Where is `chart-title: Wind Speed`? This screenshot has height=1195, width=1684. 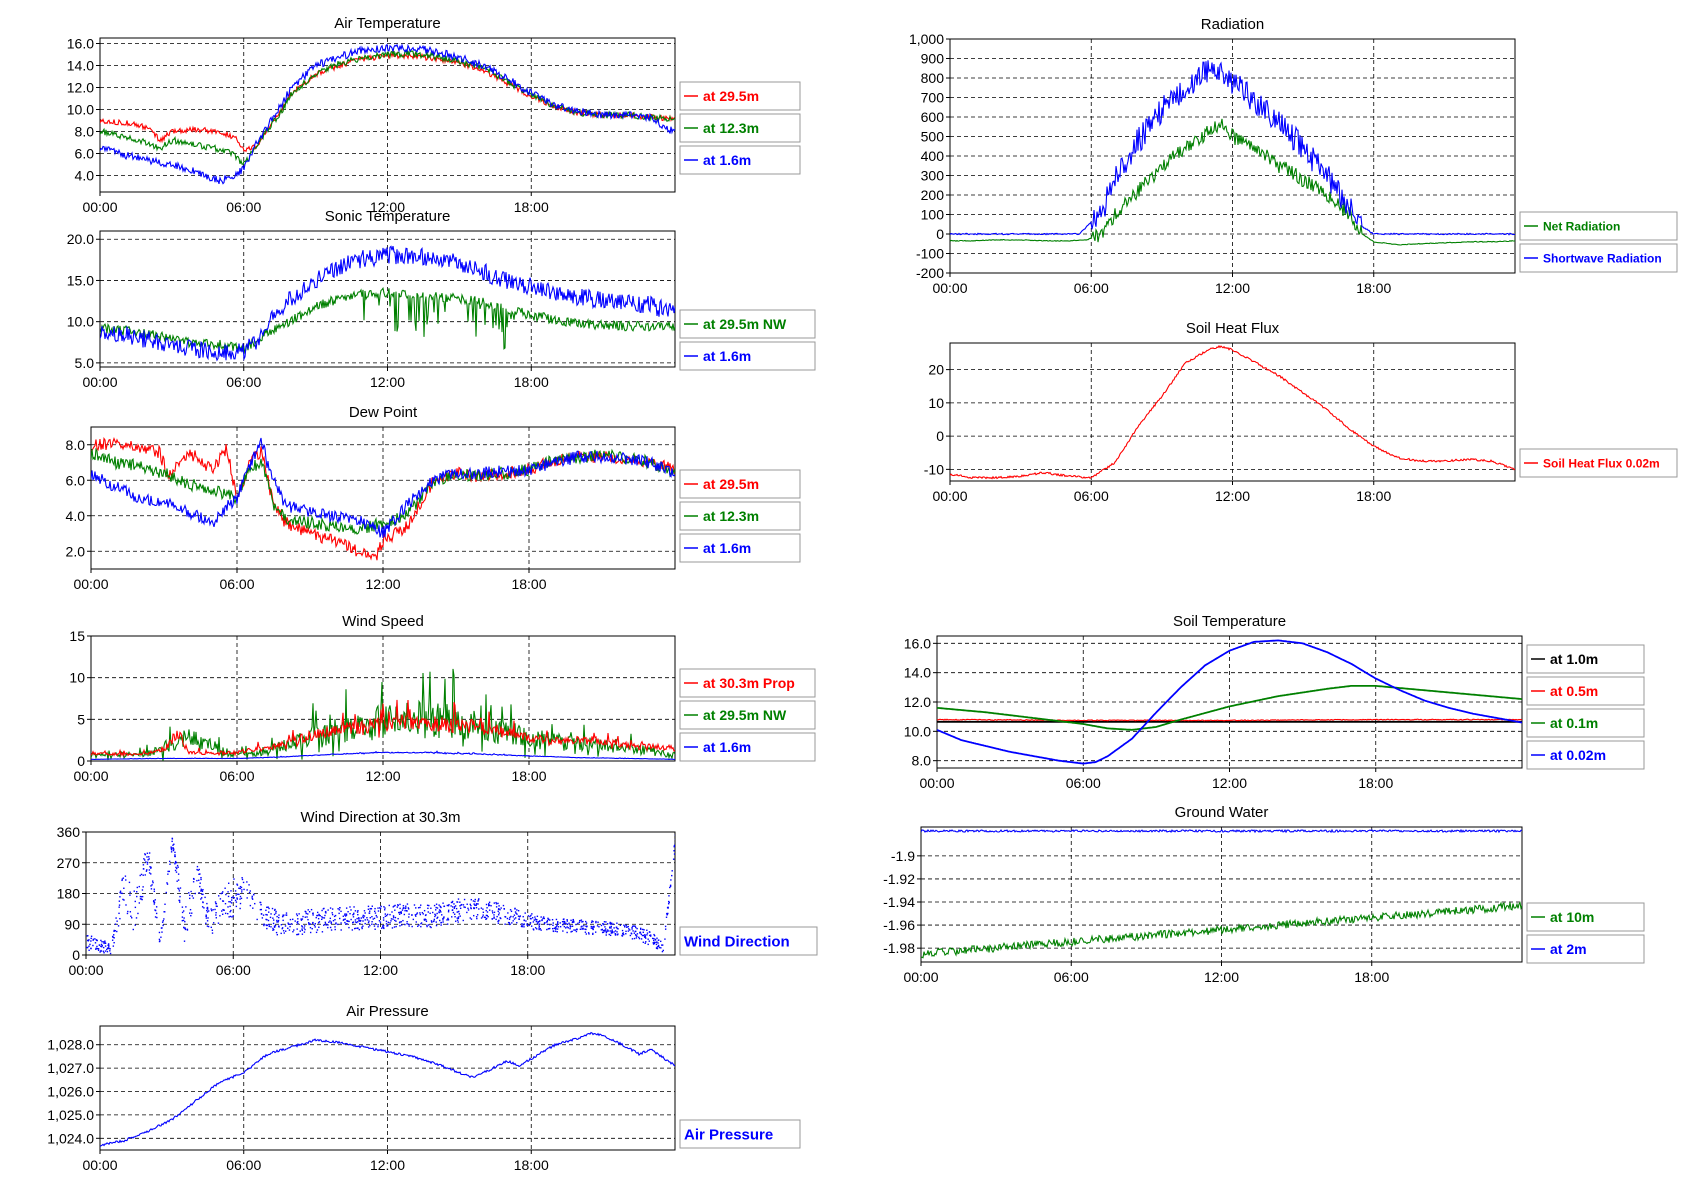
chart-title: Wind Speed is located at coordinates (383, 621).